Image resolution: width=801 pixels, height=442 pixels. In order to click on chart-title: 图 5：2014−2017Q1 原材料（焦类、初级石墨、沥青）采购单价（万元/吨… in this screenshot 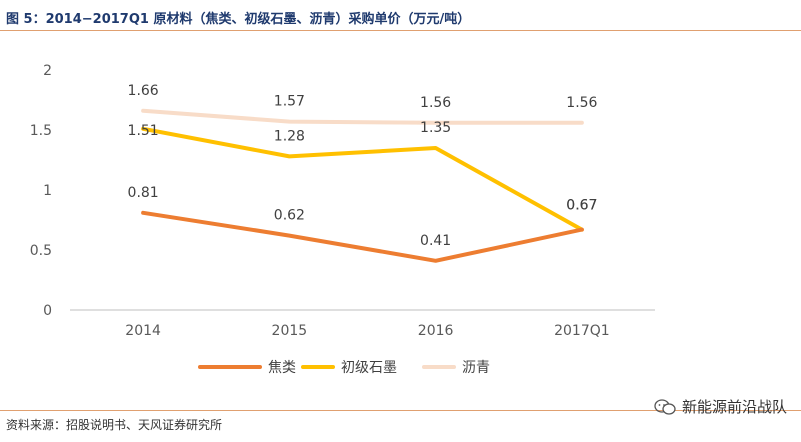, I will do `click(238, 19)`.